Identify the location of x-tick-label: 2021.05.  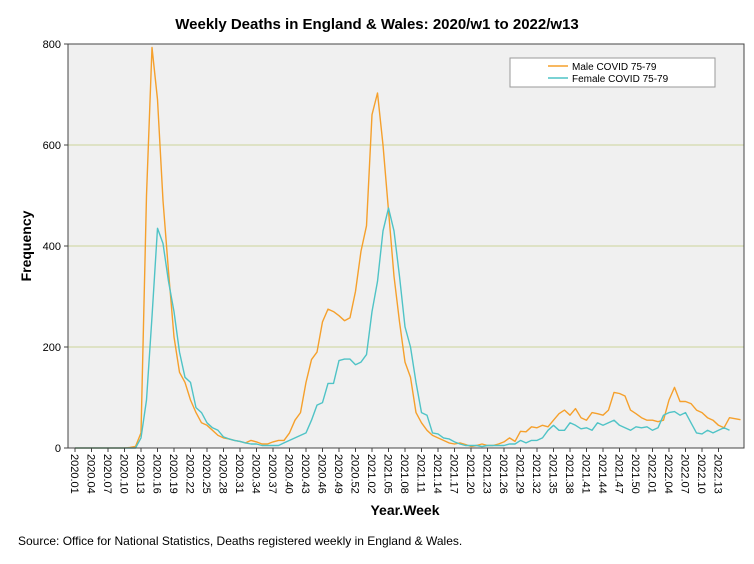
(388, 474).